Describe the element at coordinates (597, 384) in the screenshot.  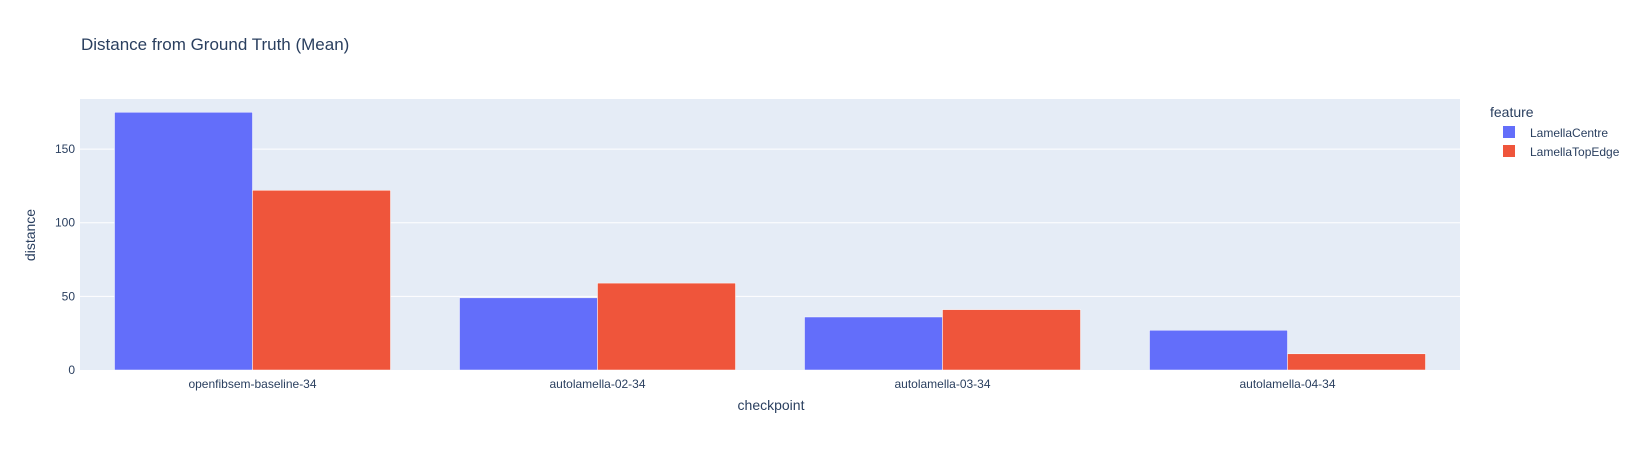
I see `x-tick-label: autolamella-02-34` at that location.